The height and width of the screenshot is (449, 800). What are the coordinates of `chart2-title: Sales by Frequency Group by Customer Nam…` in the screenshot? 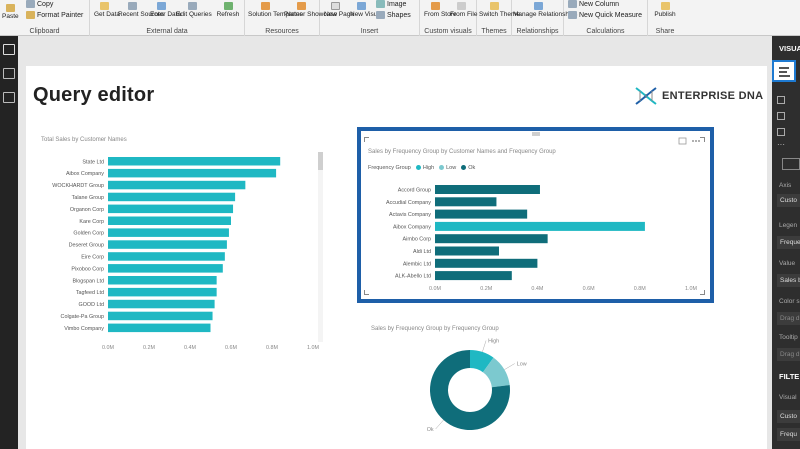 It's located at (462, 152).